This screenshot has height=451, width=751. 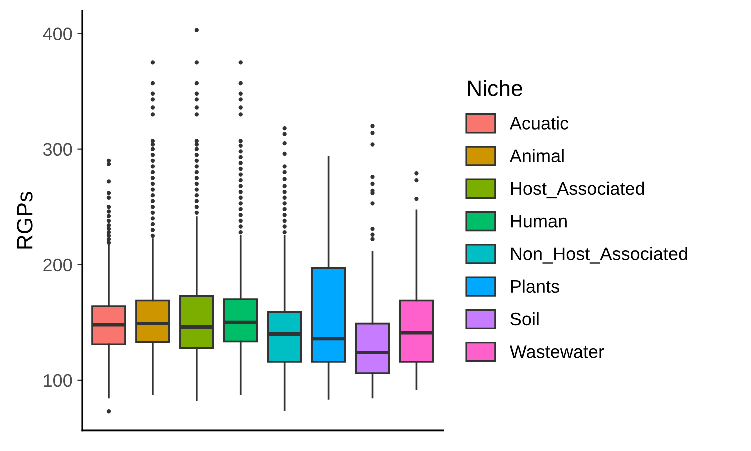 I want to click on legend-label: Acuatic, so click(x=539, y=123).